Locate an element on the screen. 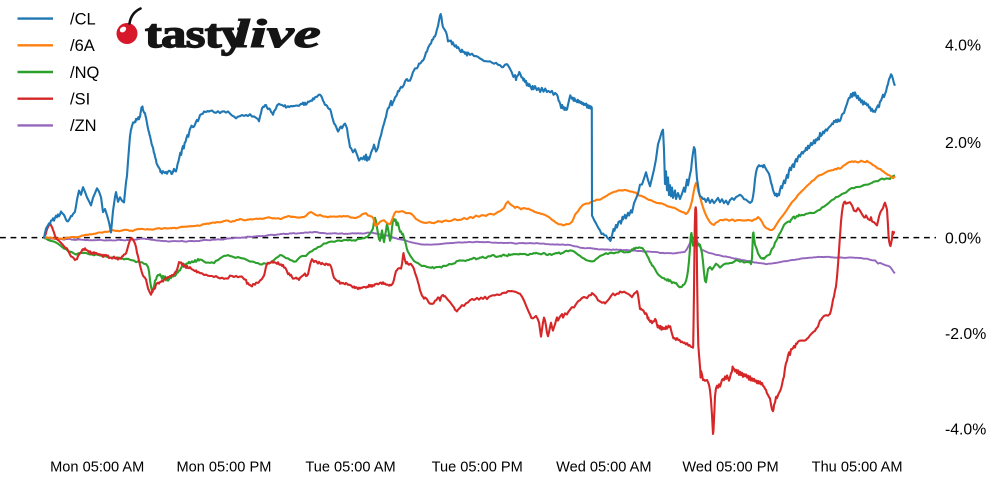 The height and width of the screenshot is (478, 1000). svg-text: /6A is located at coordinates (82, 46).